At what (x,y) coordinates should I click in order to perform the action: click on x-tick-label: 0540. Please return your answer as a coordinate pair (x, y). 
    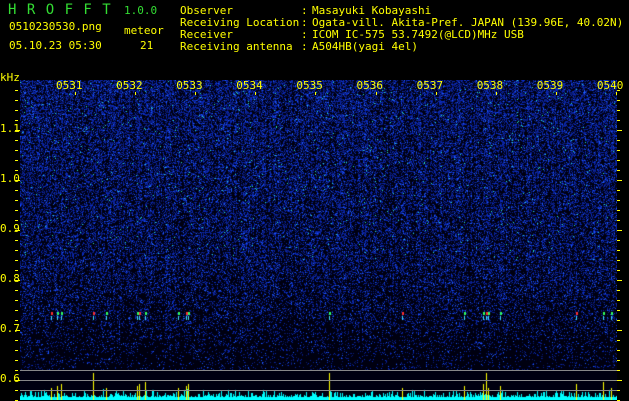
    Looking at the image, I should click on (610, 85).